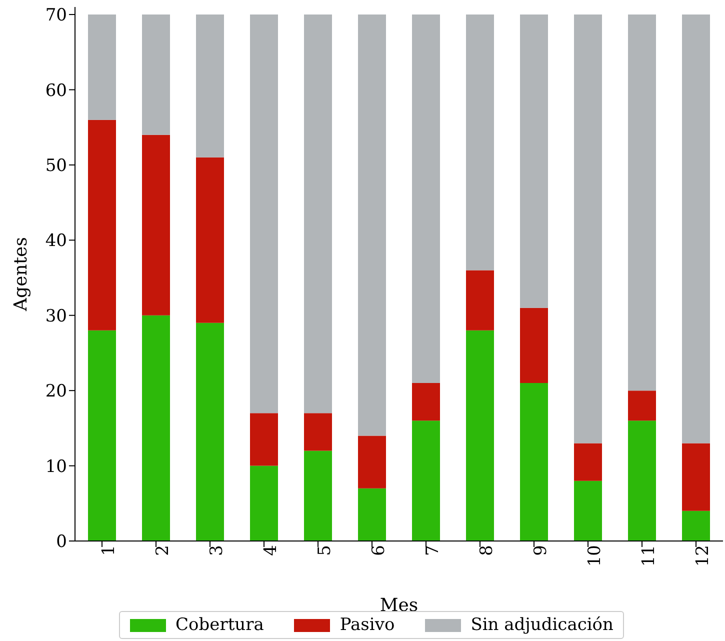  I want to click on x-tick-label: 6, so click(379, 550).